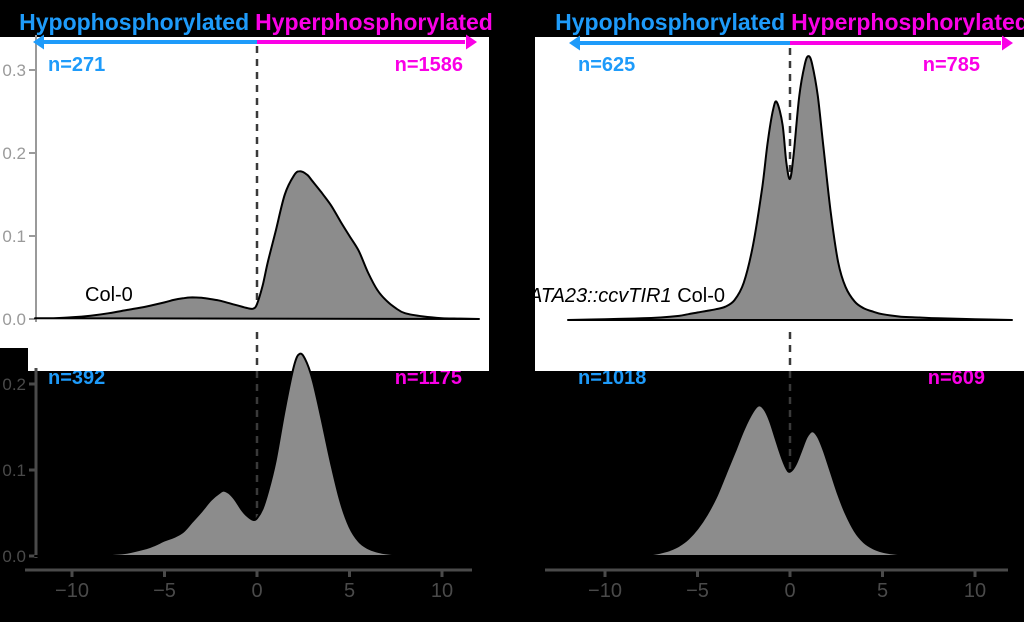 Image resolution: width=1024 pixels, height=622 pixels. Describe the element at coordinates (698, 296) in the screenshot. I see `genotype-regular-part: Col-0` at that location.